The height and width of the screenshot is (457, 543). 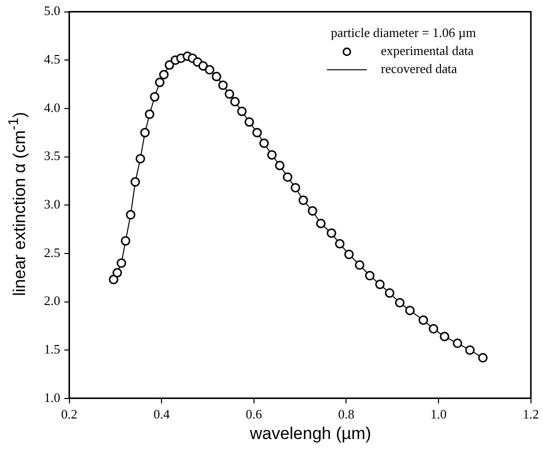 I want to click on x-tick-label: 1.0, so click(x=438, y=414).